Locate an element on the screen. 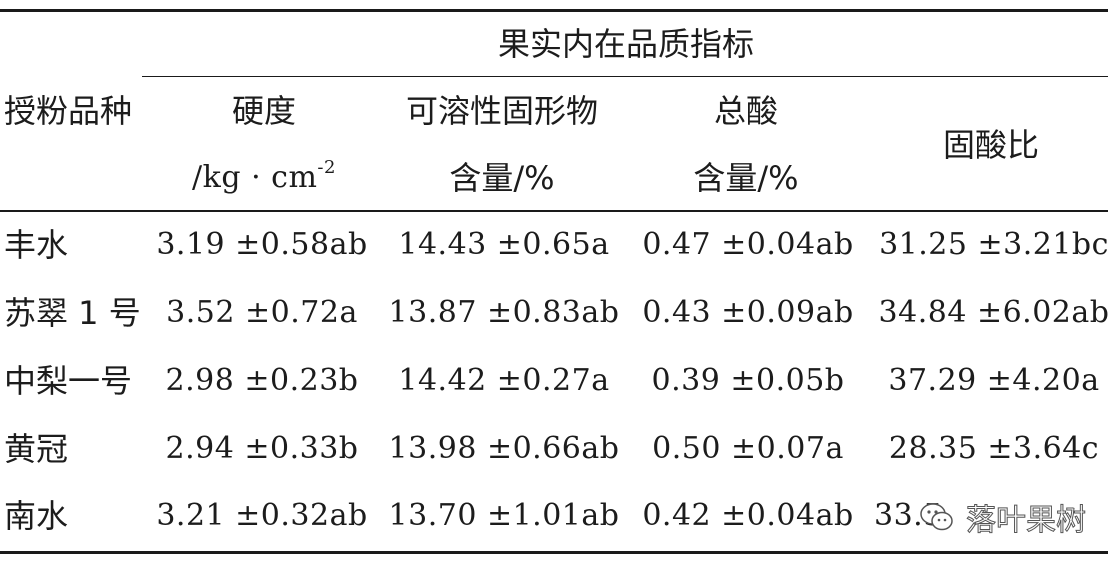  col-header-tss-unit: 含量/% is located at coordinates (502, 178).